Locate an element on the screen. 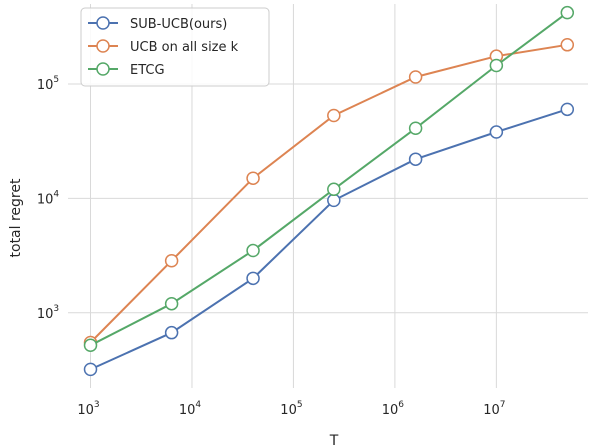  y-tick-label: 10⁴ is located at coordinates (48, 198).